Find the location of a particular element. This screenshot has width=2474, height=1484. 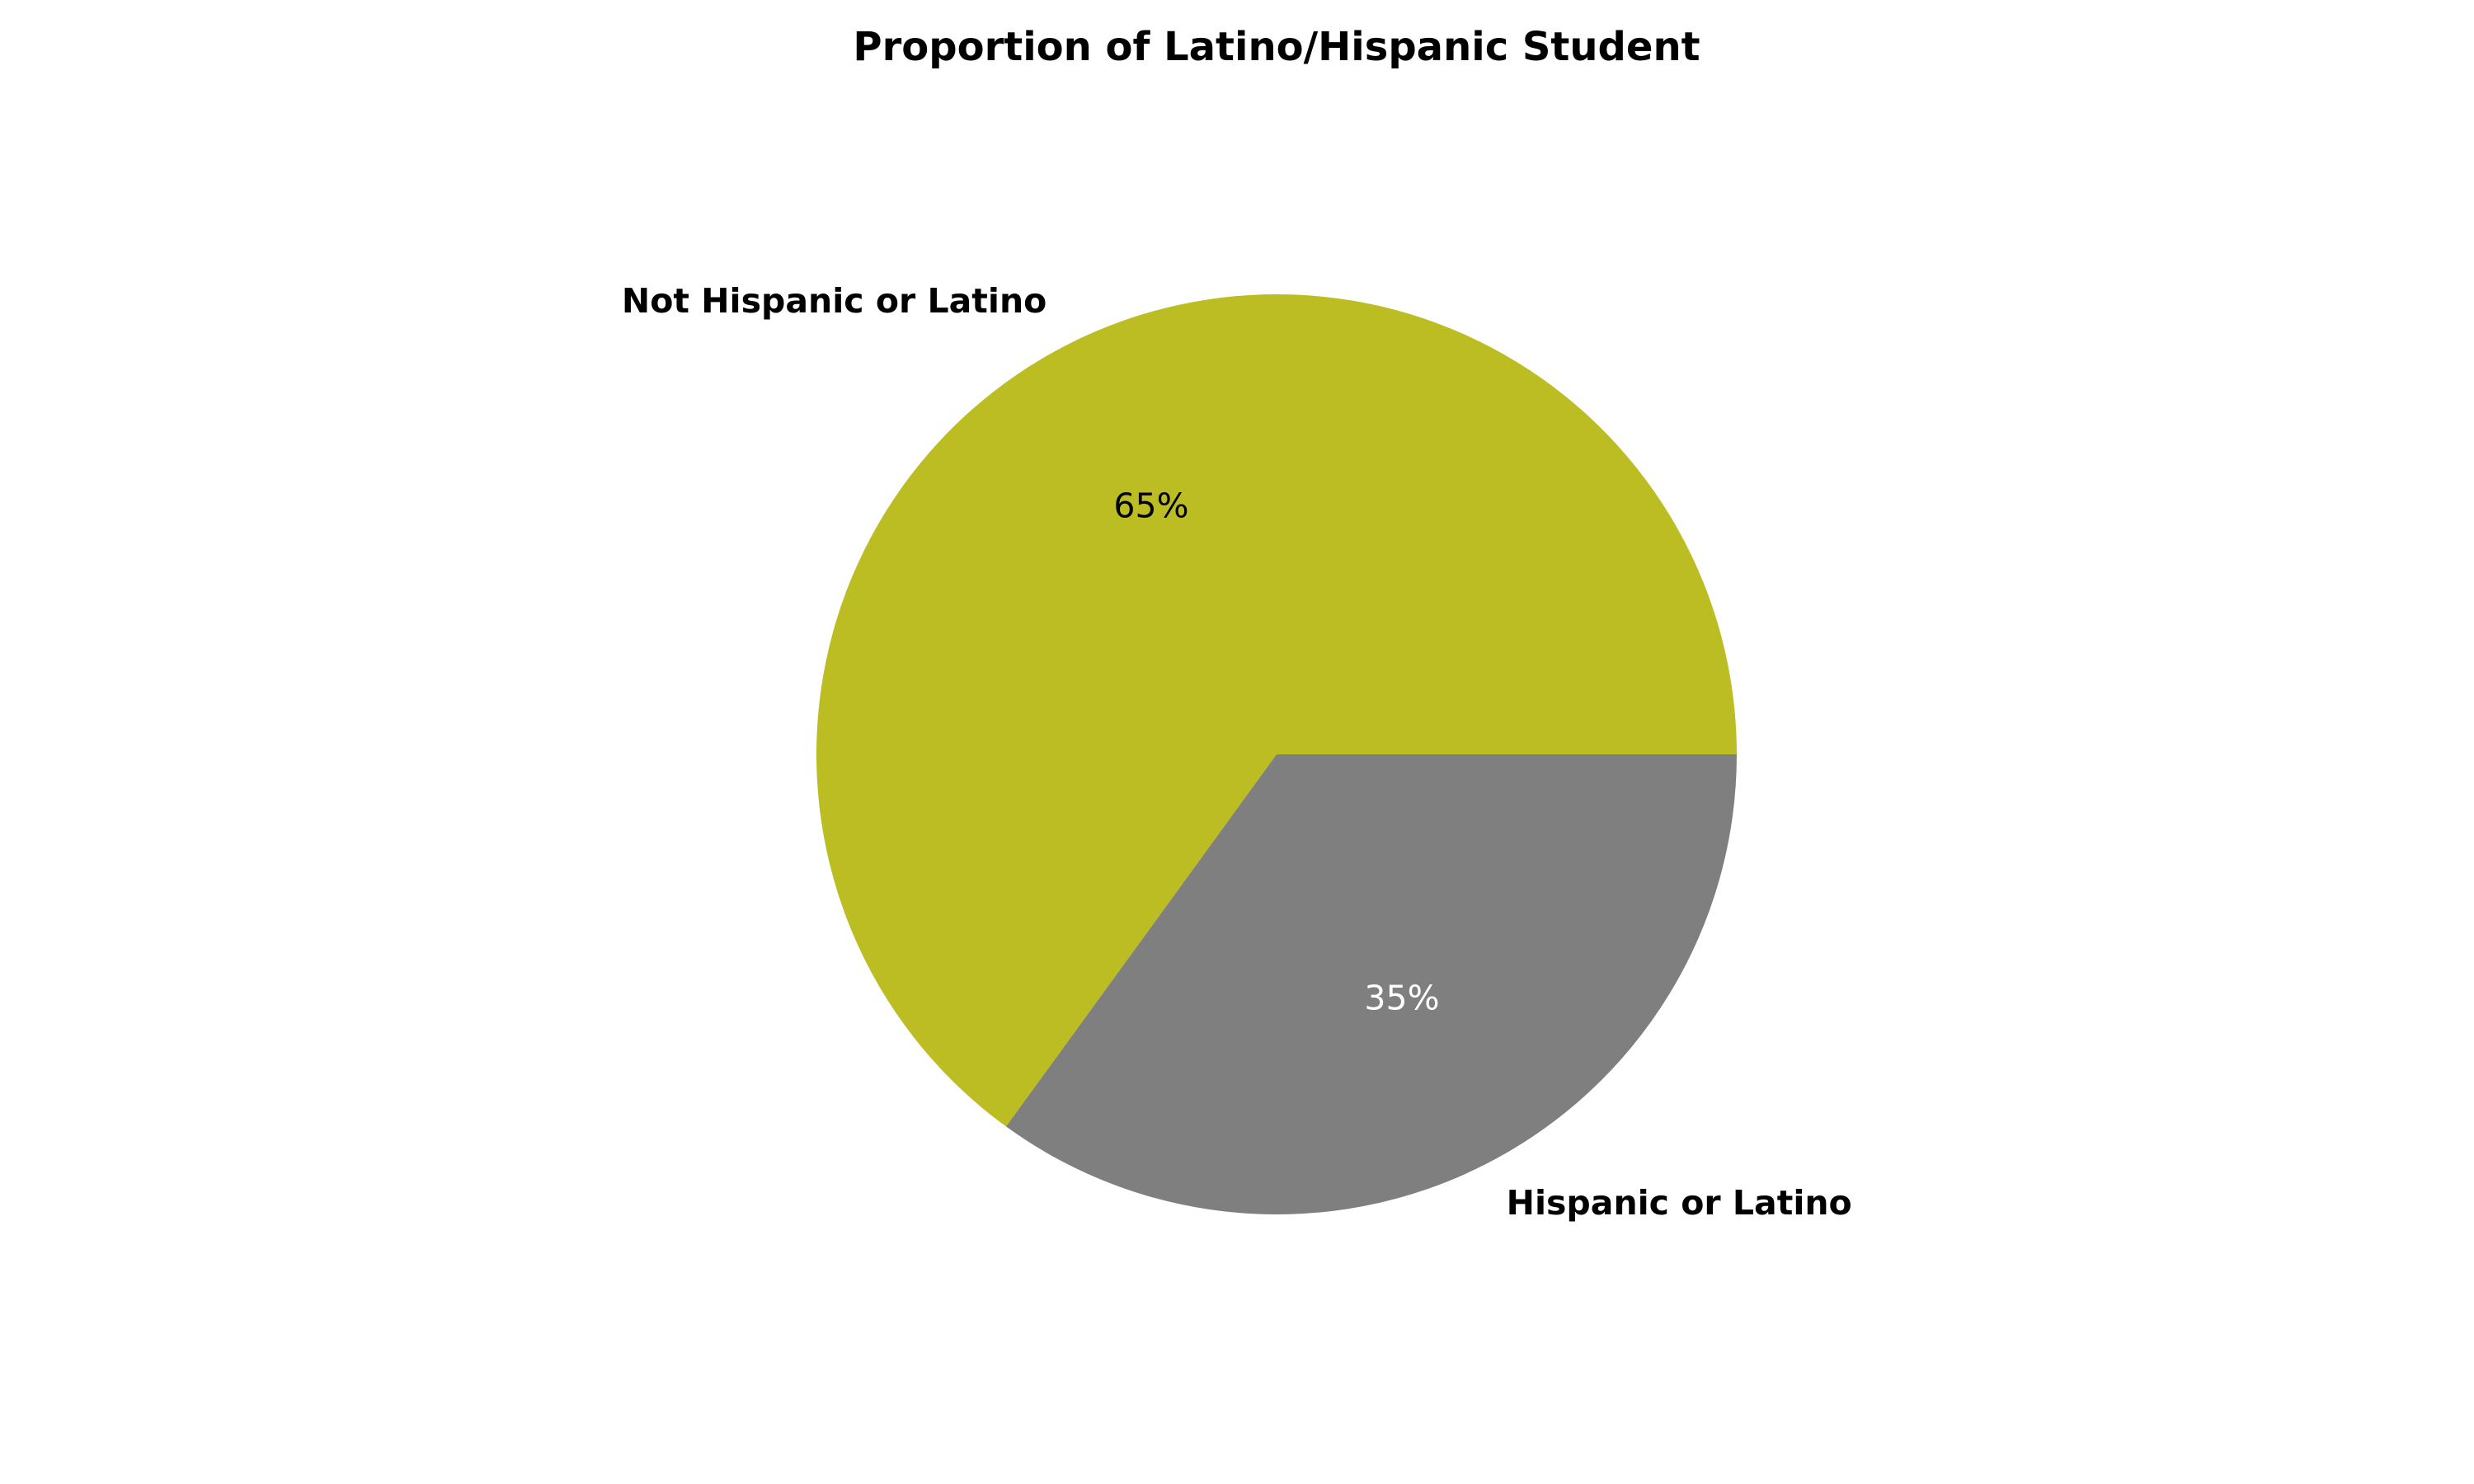

pie-percent-label-0: 65% is located at coordinates (1150, 506).